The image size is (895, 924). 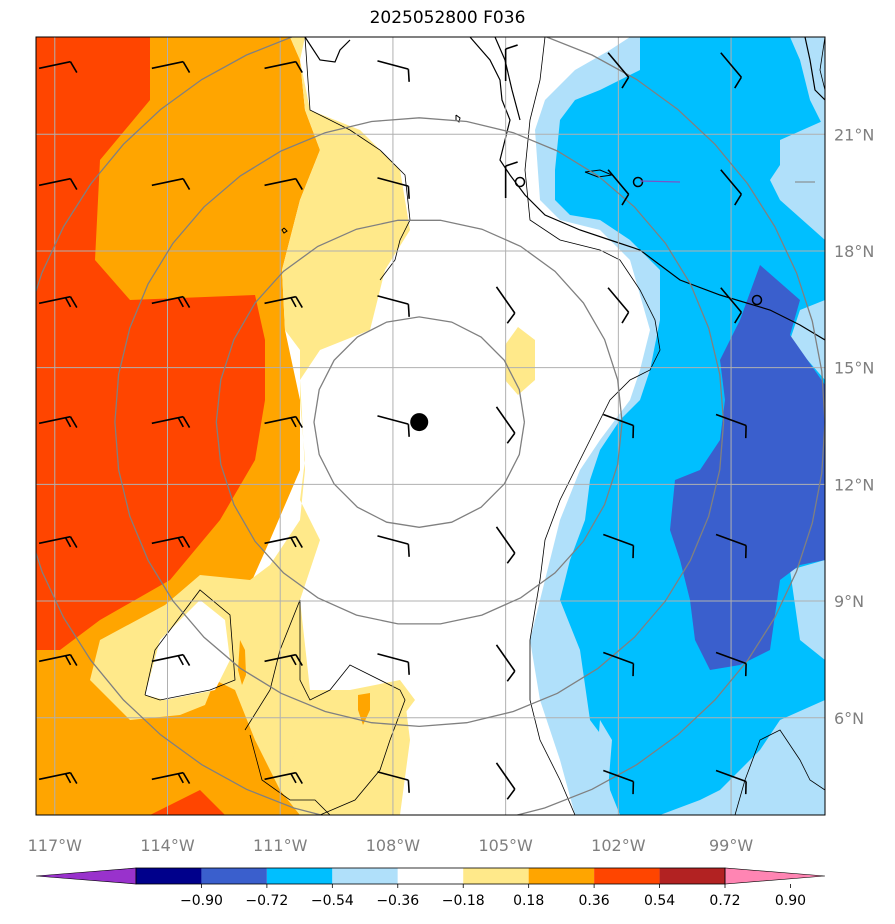 What do you see at coordinates (618, 845) in the screenshot?
I see `lon-tick-label: 102°W` at bounding box center [618, 845].